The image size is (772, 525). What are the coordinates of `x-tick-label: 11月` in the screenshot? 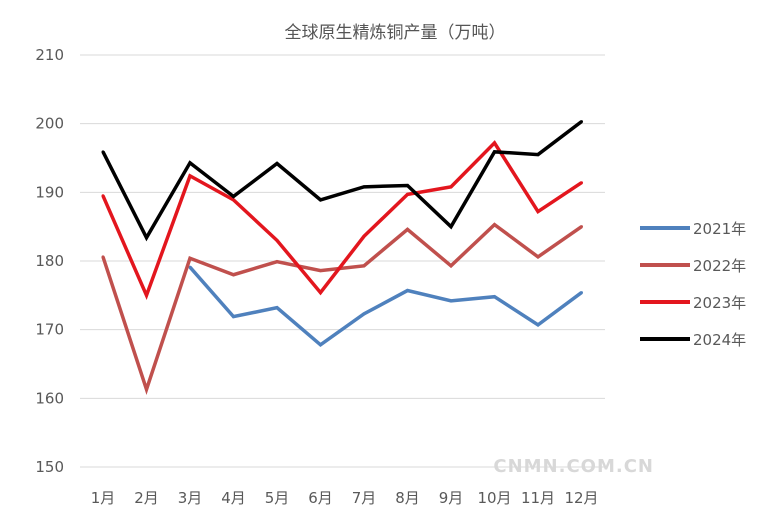 It's located at (538, 498).